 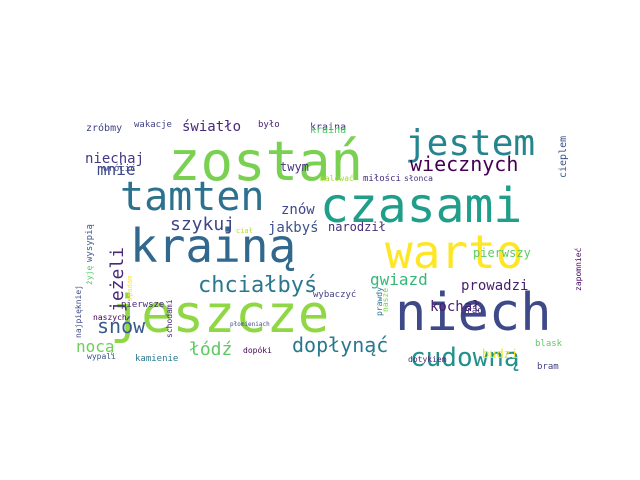 I want to click on word-27: znów, so click(x=298, y=210).